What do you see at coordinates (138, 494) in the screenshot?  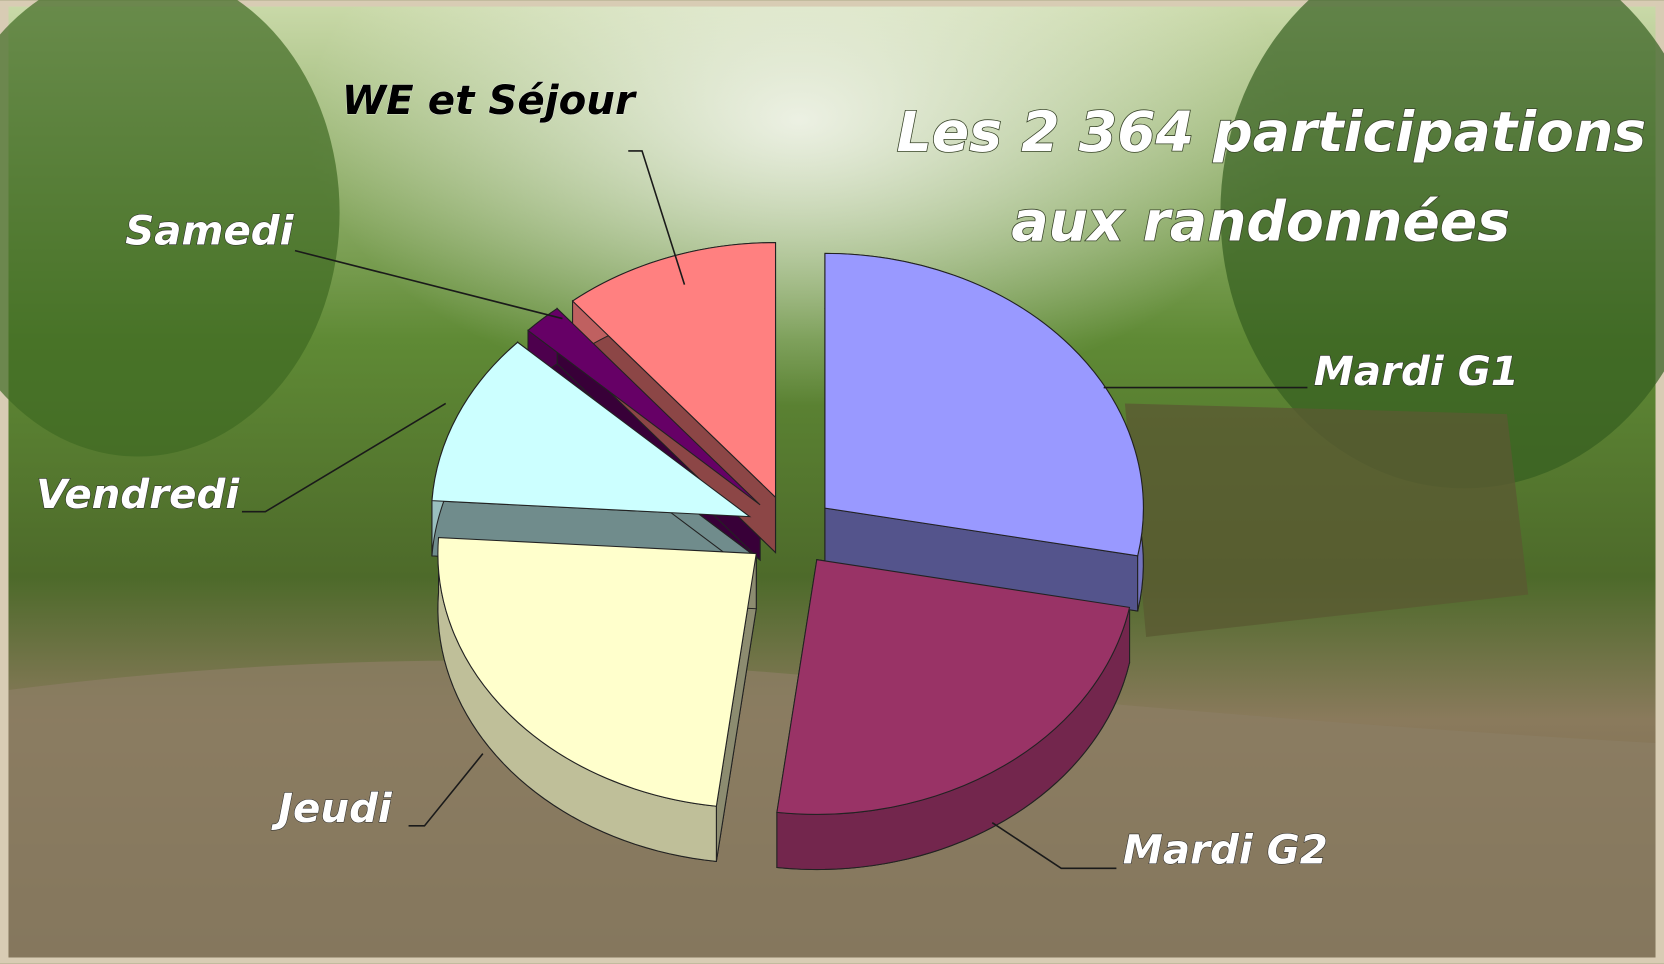 I see `slice-label: Vendredi` at bounding box center [138, 494].